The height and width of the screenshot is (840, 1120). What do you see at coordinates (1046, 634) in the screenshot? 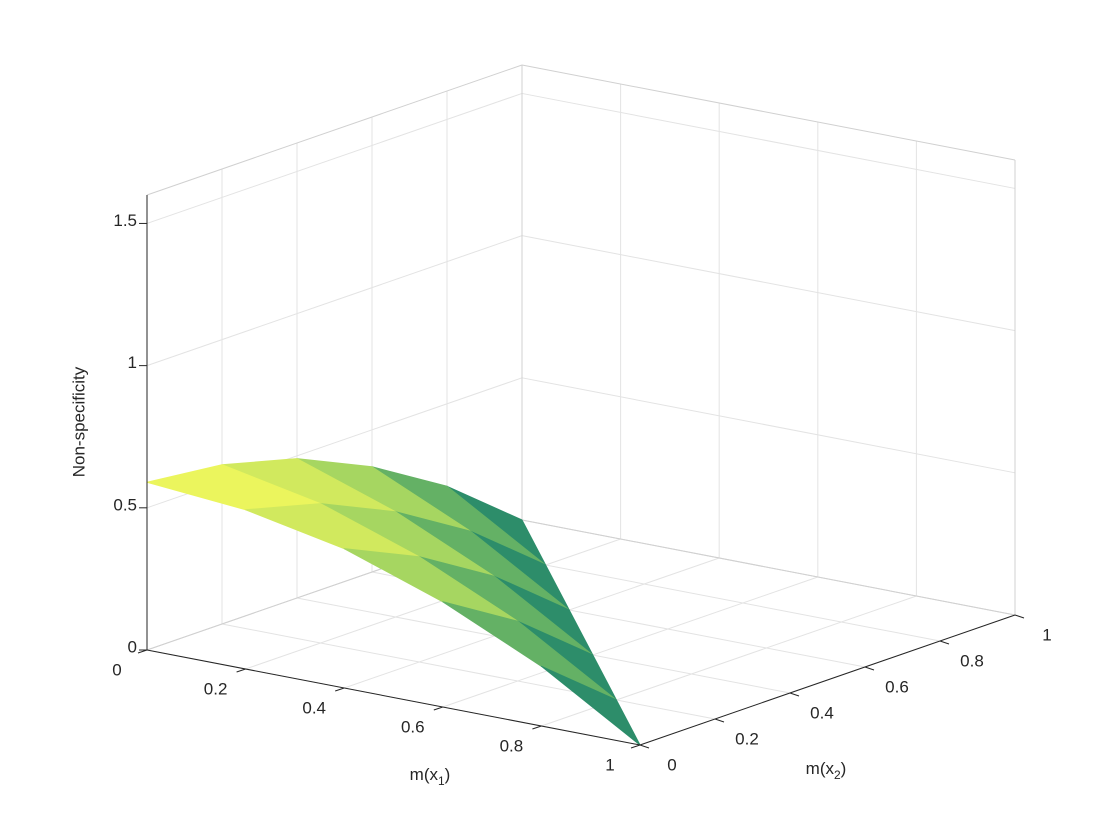
I see `y-tick-label: 1` at bounding box center [1046, 634].